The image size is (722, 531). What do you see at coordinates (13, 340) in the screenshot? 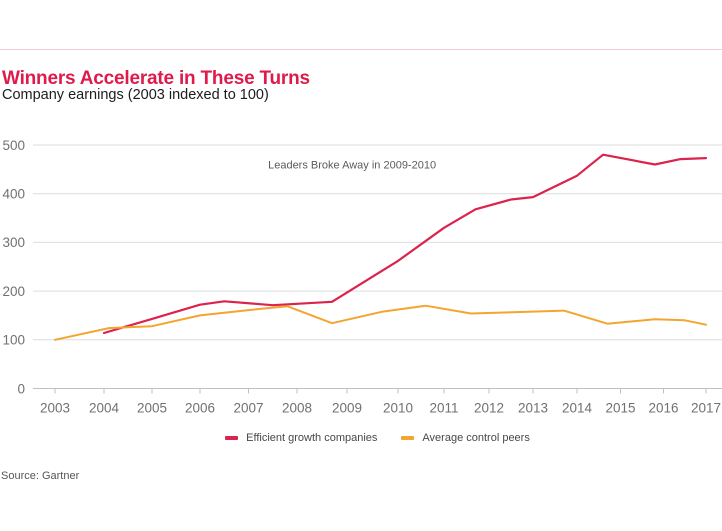
I see `y-tick-label: 100` at bounding box center [13, 340].